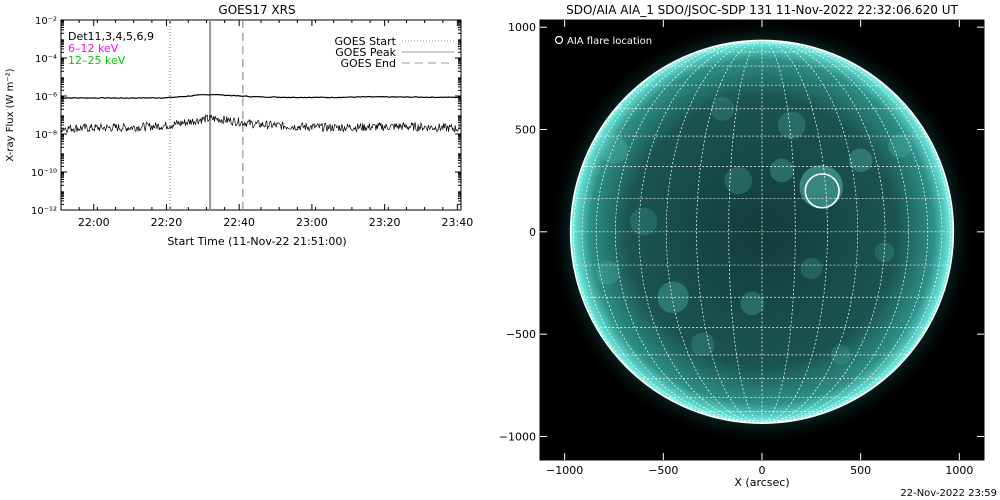  What do you see at coordinates (46, 21) in the screenshot?
I see `goes-y-tick-label: 10⁻²` at bounding box center [46, 21].